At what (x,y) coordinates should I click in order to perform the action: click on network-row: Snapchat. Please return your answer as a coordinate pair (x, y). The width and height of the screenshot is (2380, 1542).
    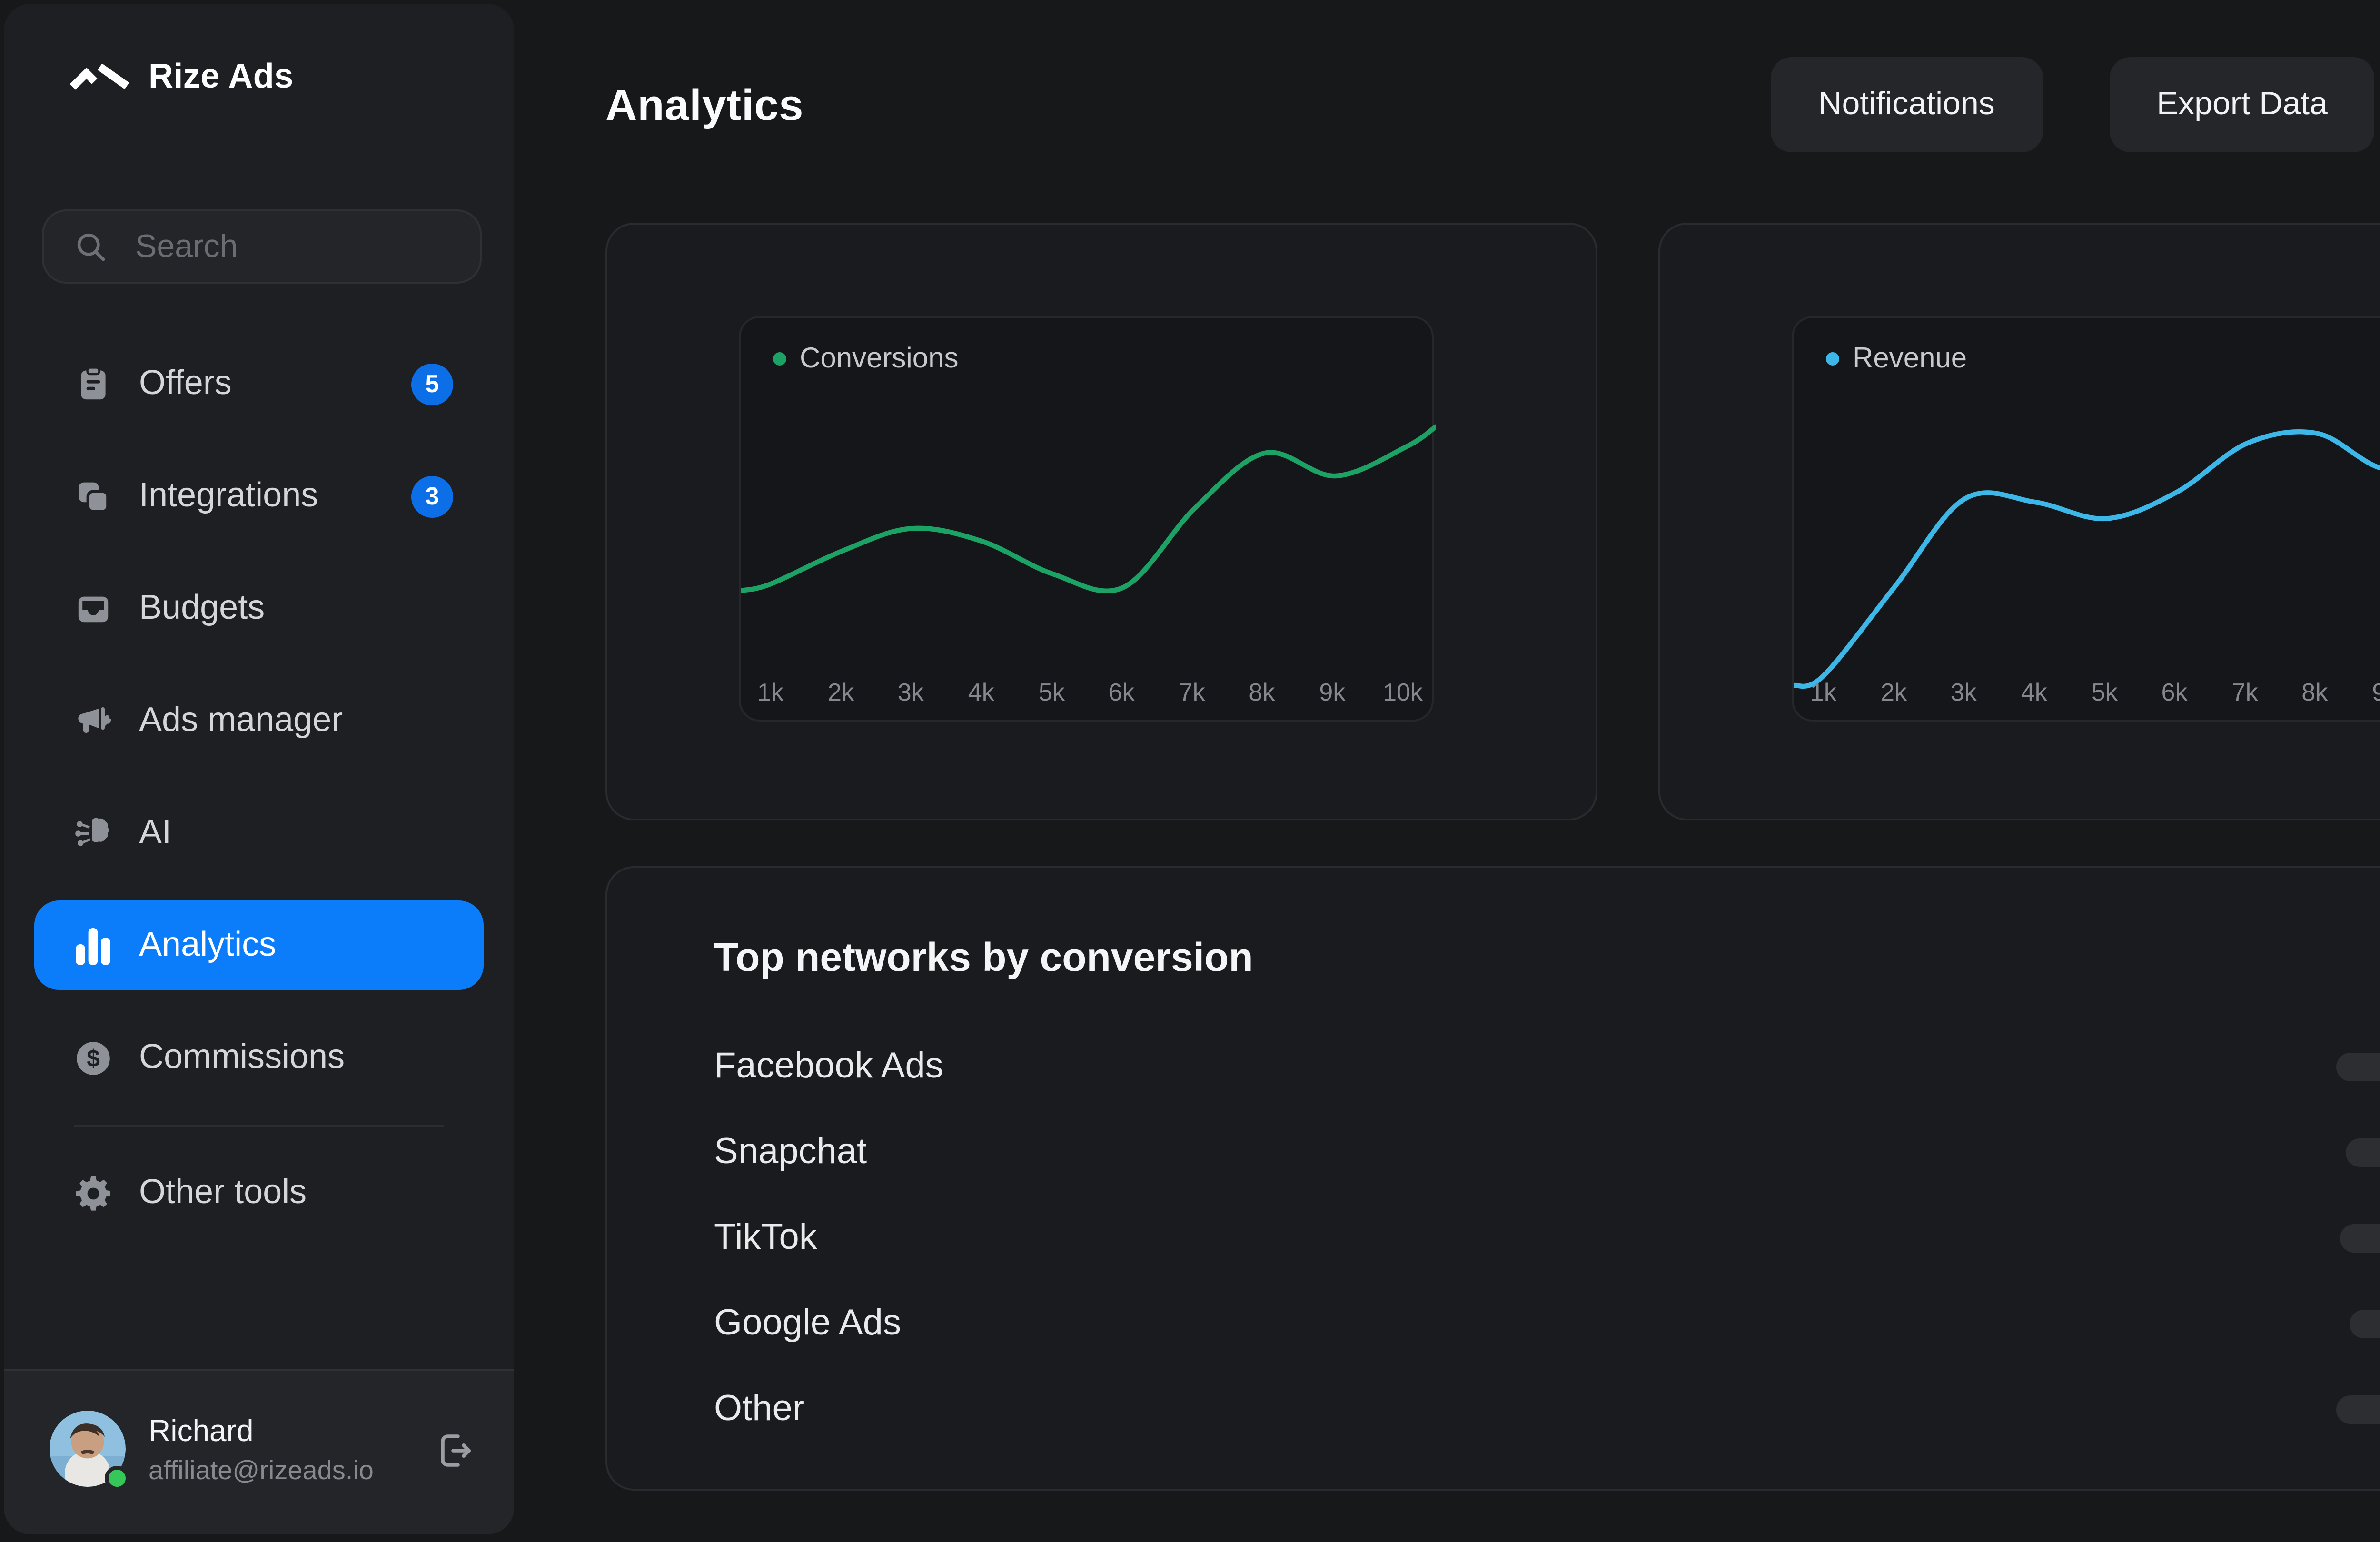
    Looking at the image, I should click on (1547, 1153).